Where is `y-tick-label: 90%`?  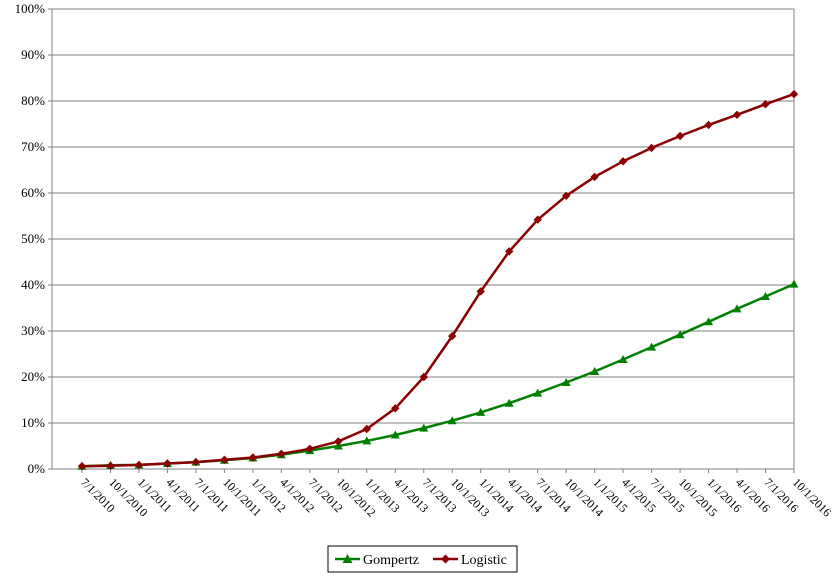
y-tick-label: 90% is located at coordinates (33, 54).